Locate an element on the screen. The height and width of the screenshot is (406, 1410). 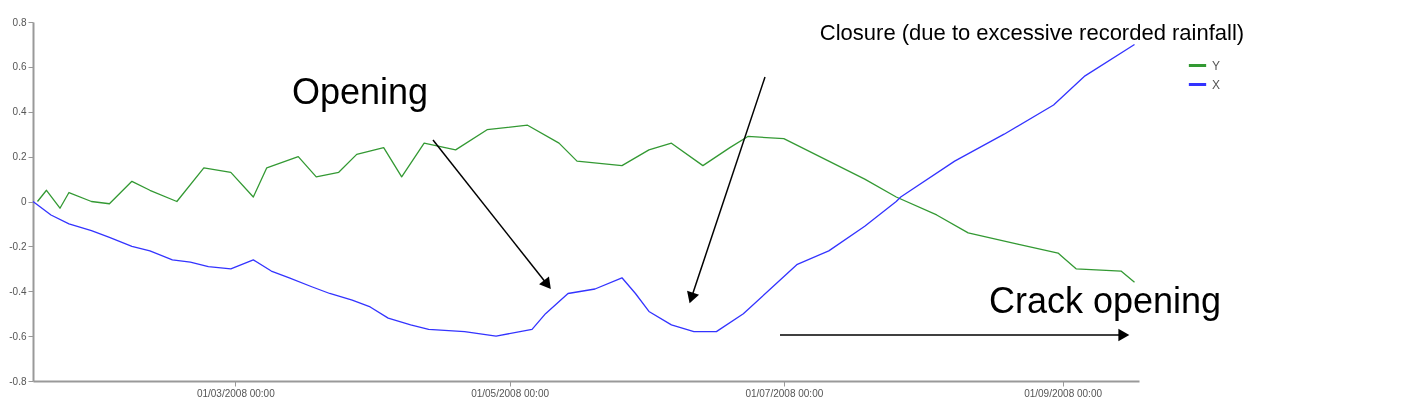
annotation: Closure (due to excessive recorded rainfall) is located at coordinates (1032, 32).